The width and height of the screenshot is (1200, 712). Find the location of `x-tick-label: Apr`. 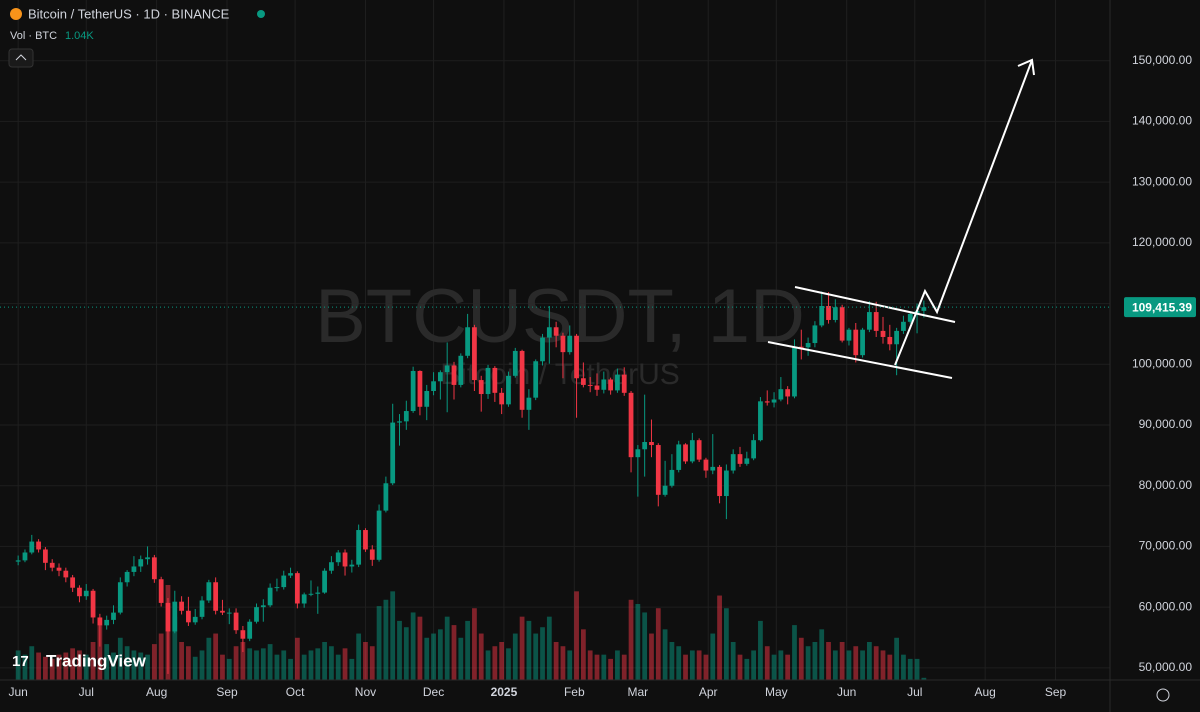

x-tick-label: Apr is located at coordinates (708, 692).